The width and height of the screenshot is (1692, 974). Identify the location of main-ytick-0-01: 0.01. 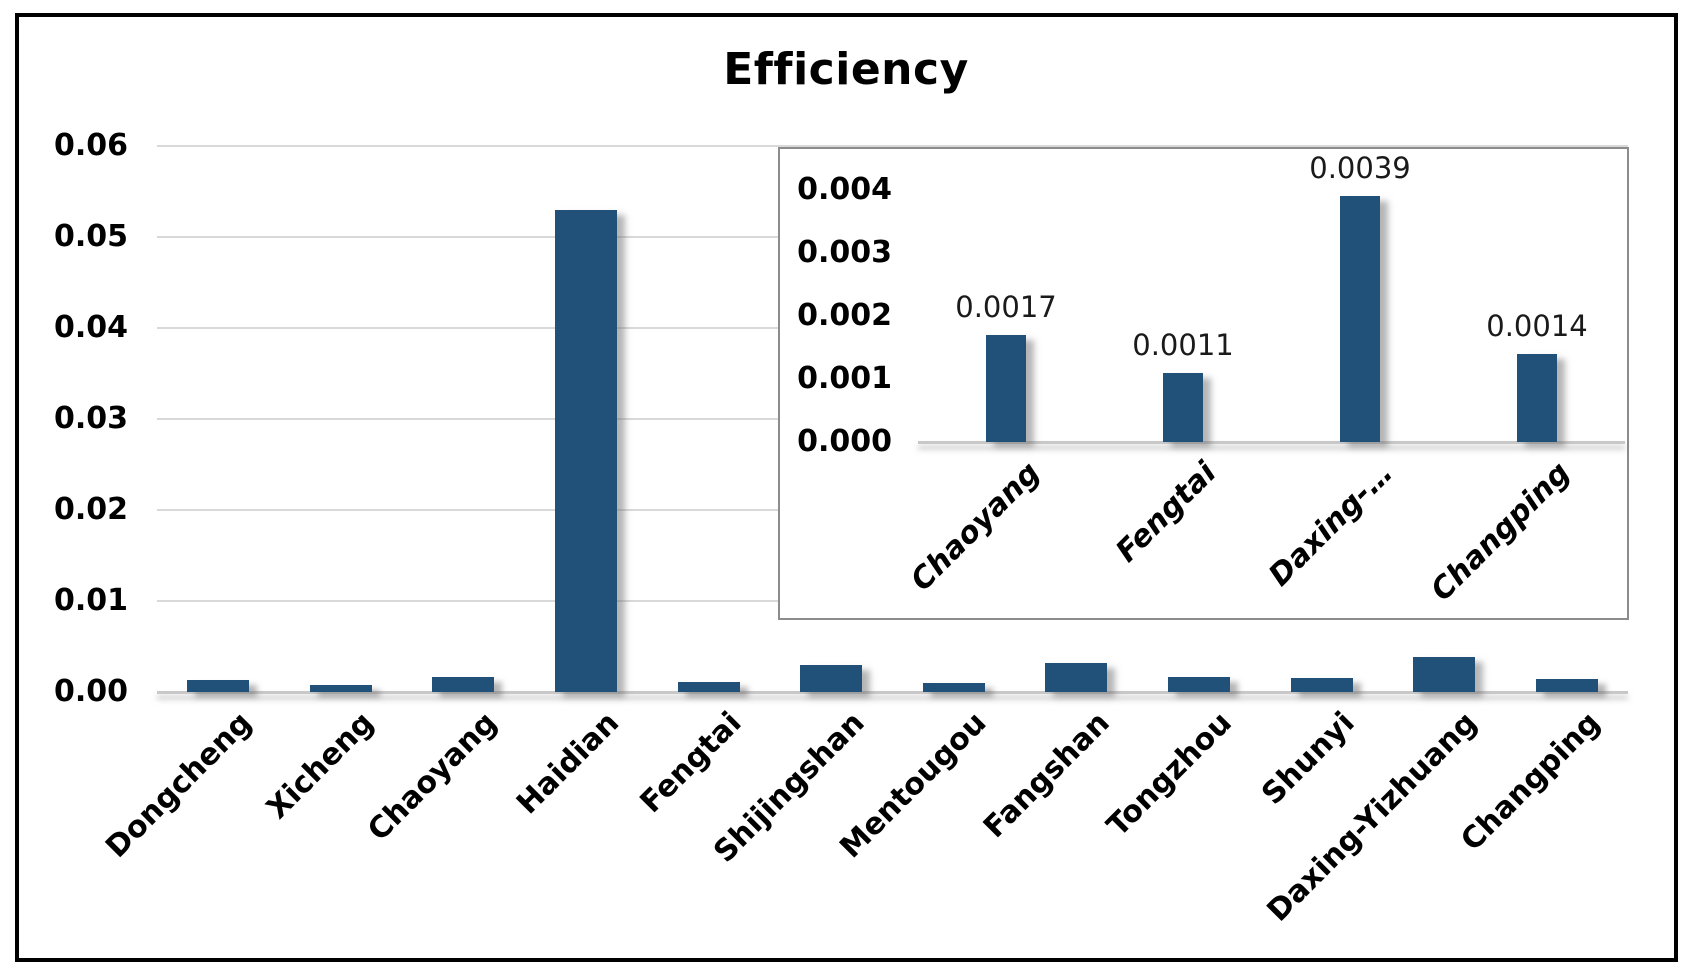
(90, 600).